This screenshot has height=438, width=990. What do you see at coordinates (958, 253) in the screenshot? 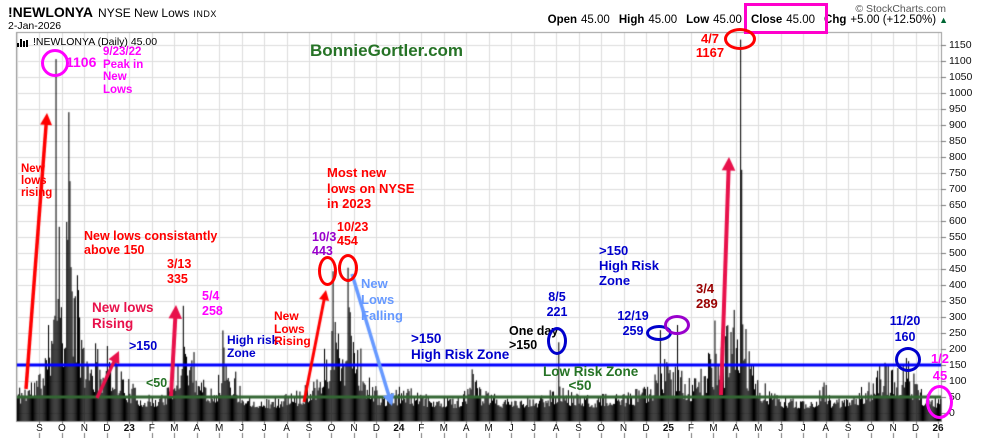
I see `y-axis-label: 500` at bounding box center [958, 253].